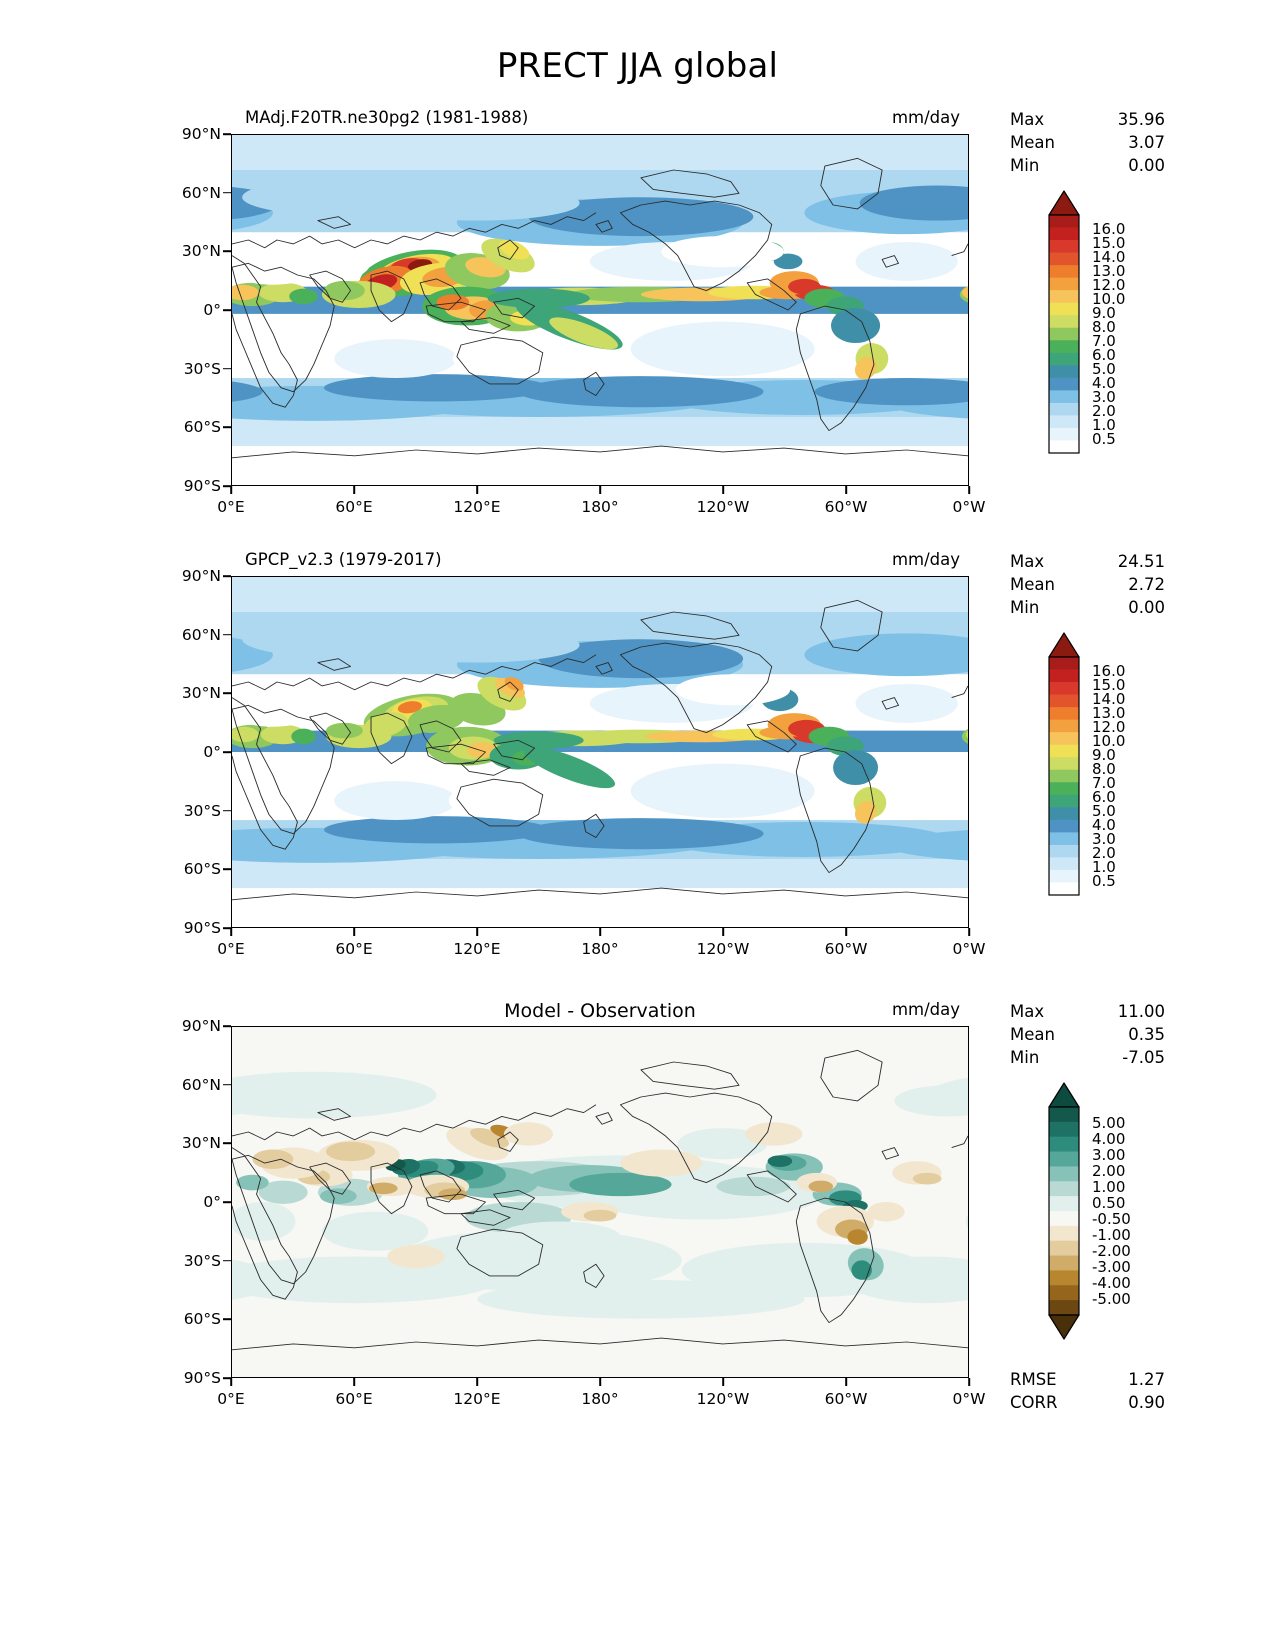 The height and width of the screenshot is (1650, 1275). What do you see at coordinates (201, 192) in the screenshot?
I see `y-tick-label: 60°N` at bounding box center [201, 192].